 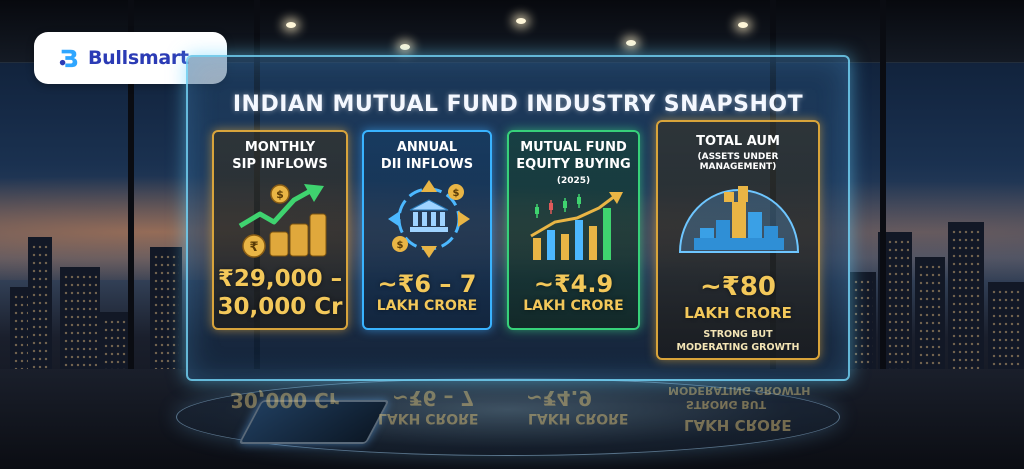 I want to click on card-label: DII INFLOWS, so click(x=427, y=164).